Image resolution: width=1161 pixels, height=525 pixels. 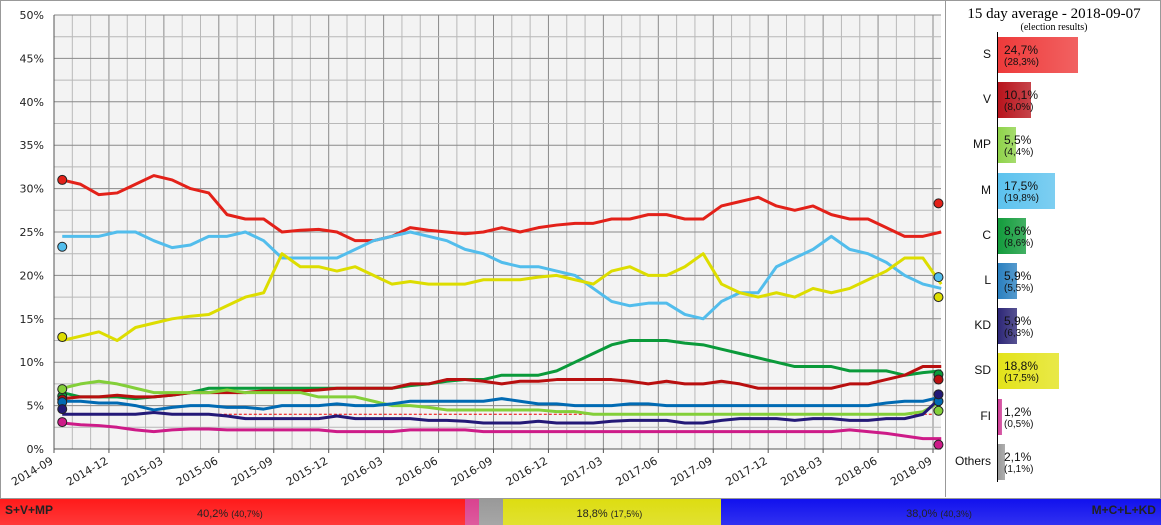 I want to click on y-tick-label: 25%, so click(x=32, y=232).